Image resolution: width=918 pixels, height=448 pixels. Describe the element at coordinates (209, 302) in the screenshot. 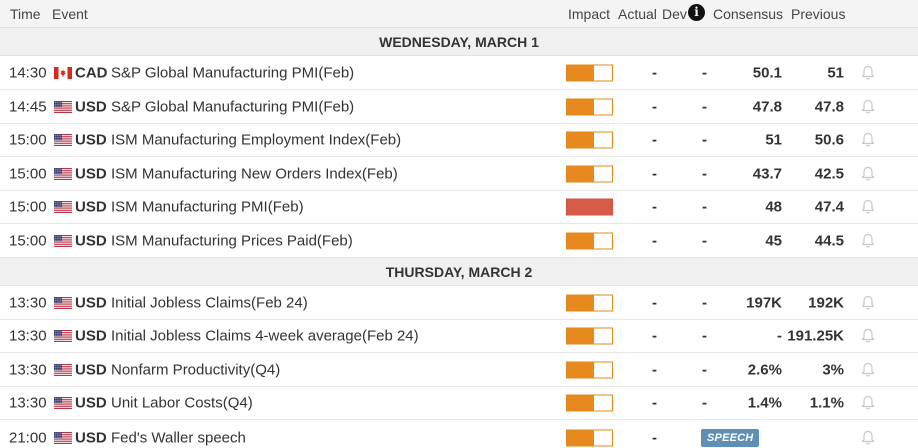

I see `event-name: Initial Jobless Claims(Feb 24)` at that location.